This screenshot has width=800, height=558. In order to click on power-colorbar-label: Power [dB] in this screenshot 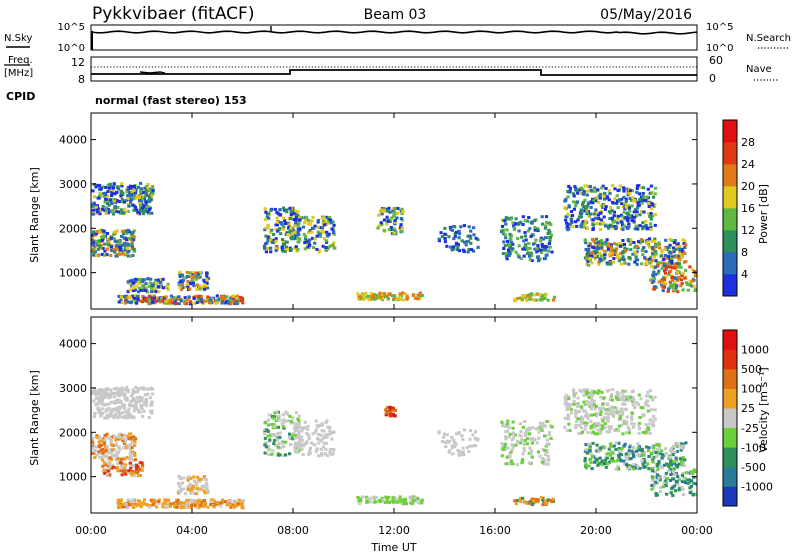, I will do `click(763, 214)`.